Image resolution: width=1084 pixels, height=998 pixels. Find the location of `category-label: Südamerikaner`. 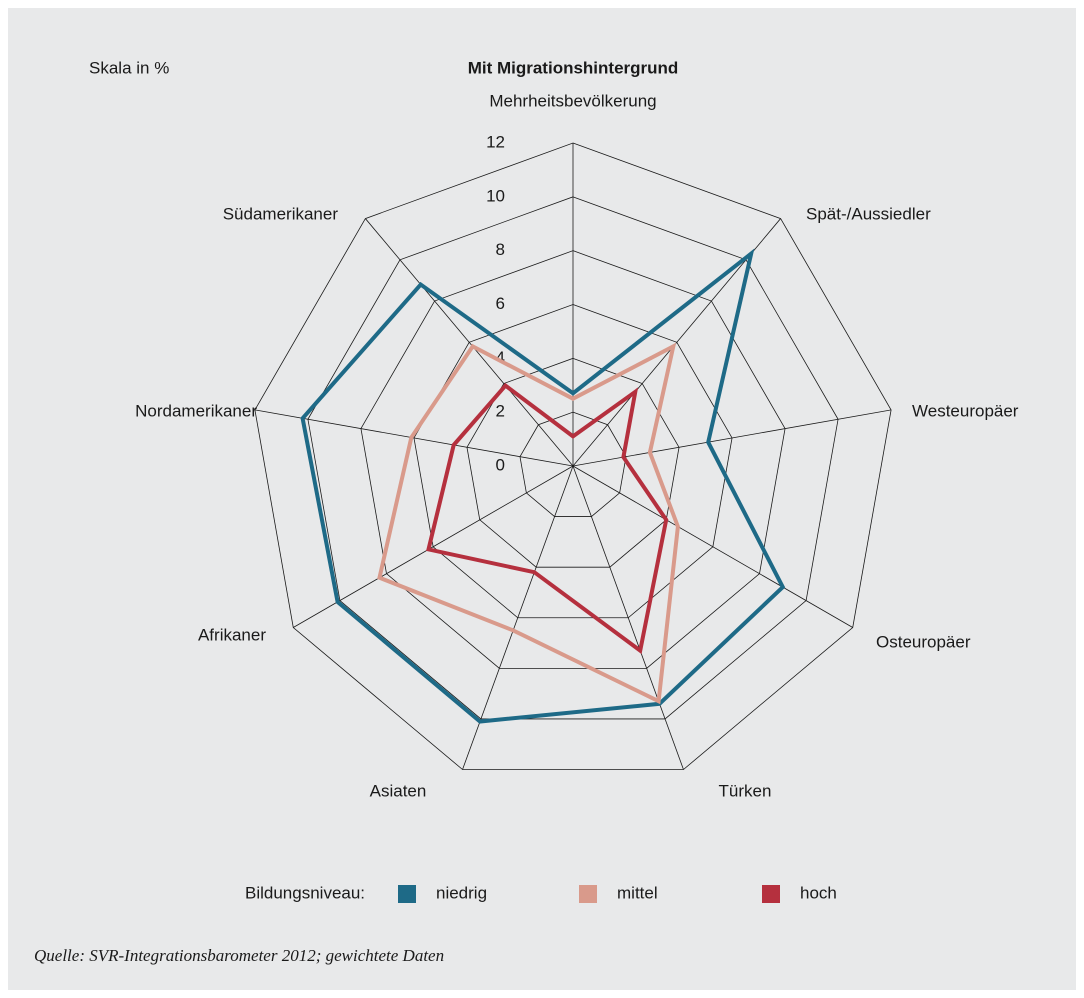

category-label: Südamerikaner is located at coordinates (281, 213).